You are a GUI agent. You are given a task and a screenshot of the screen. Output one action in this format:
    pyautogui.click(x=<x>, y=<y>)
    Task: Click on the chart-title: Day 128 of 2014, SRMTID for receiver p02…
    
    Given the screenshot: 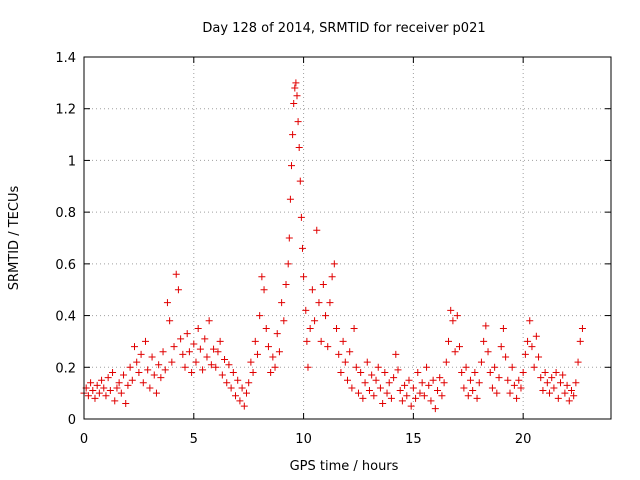 What is the action you would take?
    pyautogui.click(x=343, y=28)
    